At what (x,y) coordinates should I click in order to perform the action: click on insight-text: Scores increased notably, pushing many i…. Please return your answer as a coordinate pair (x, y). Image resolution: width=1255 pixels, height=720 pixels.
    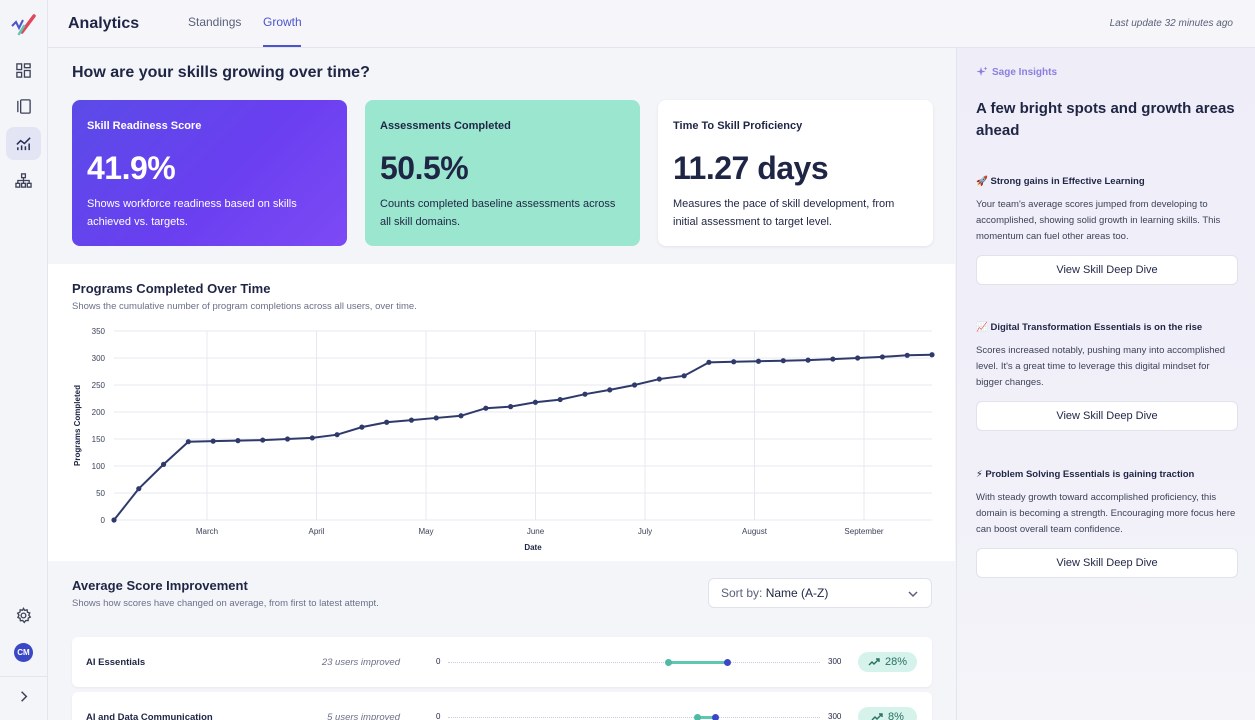
    Looking at the image, I should click on (1101, 366).